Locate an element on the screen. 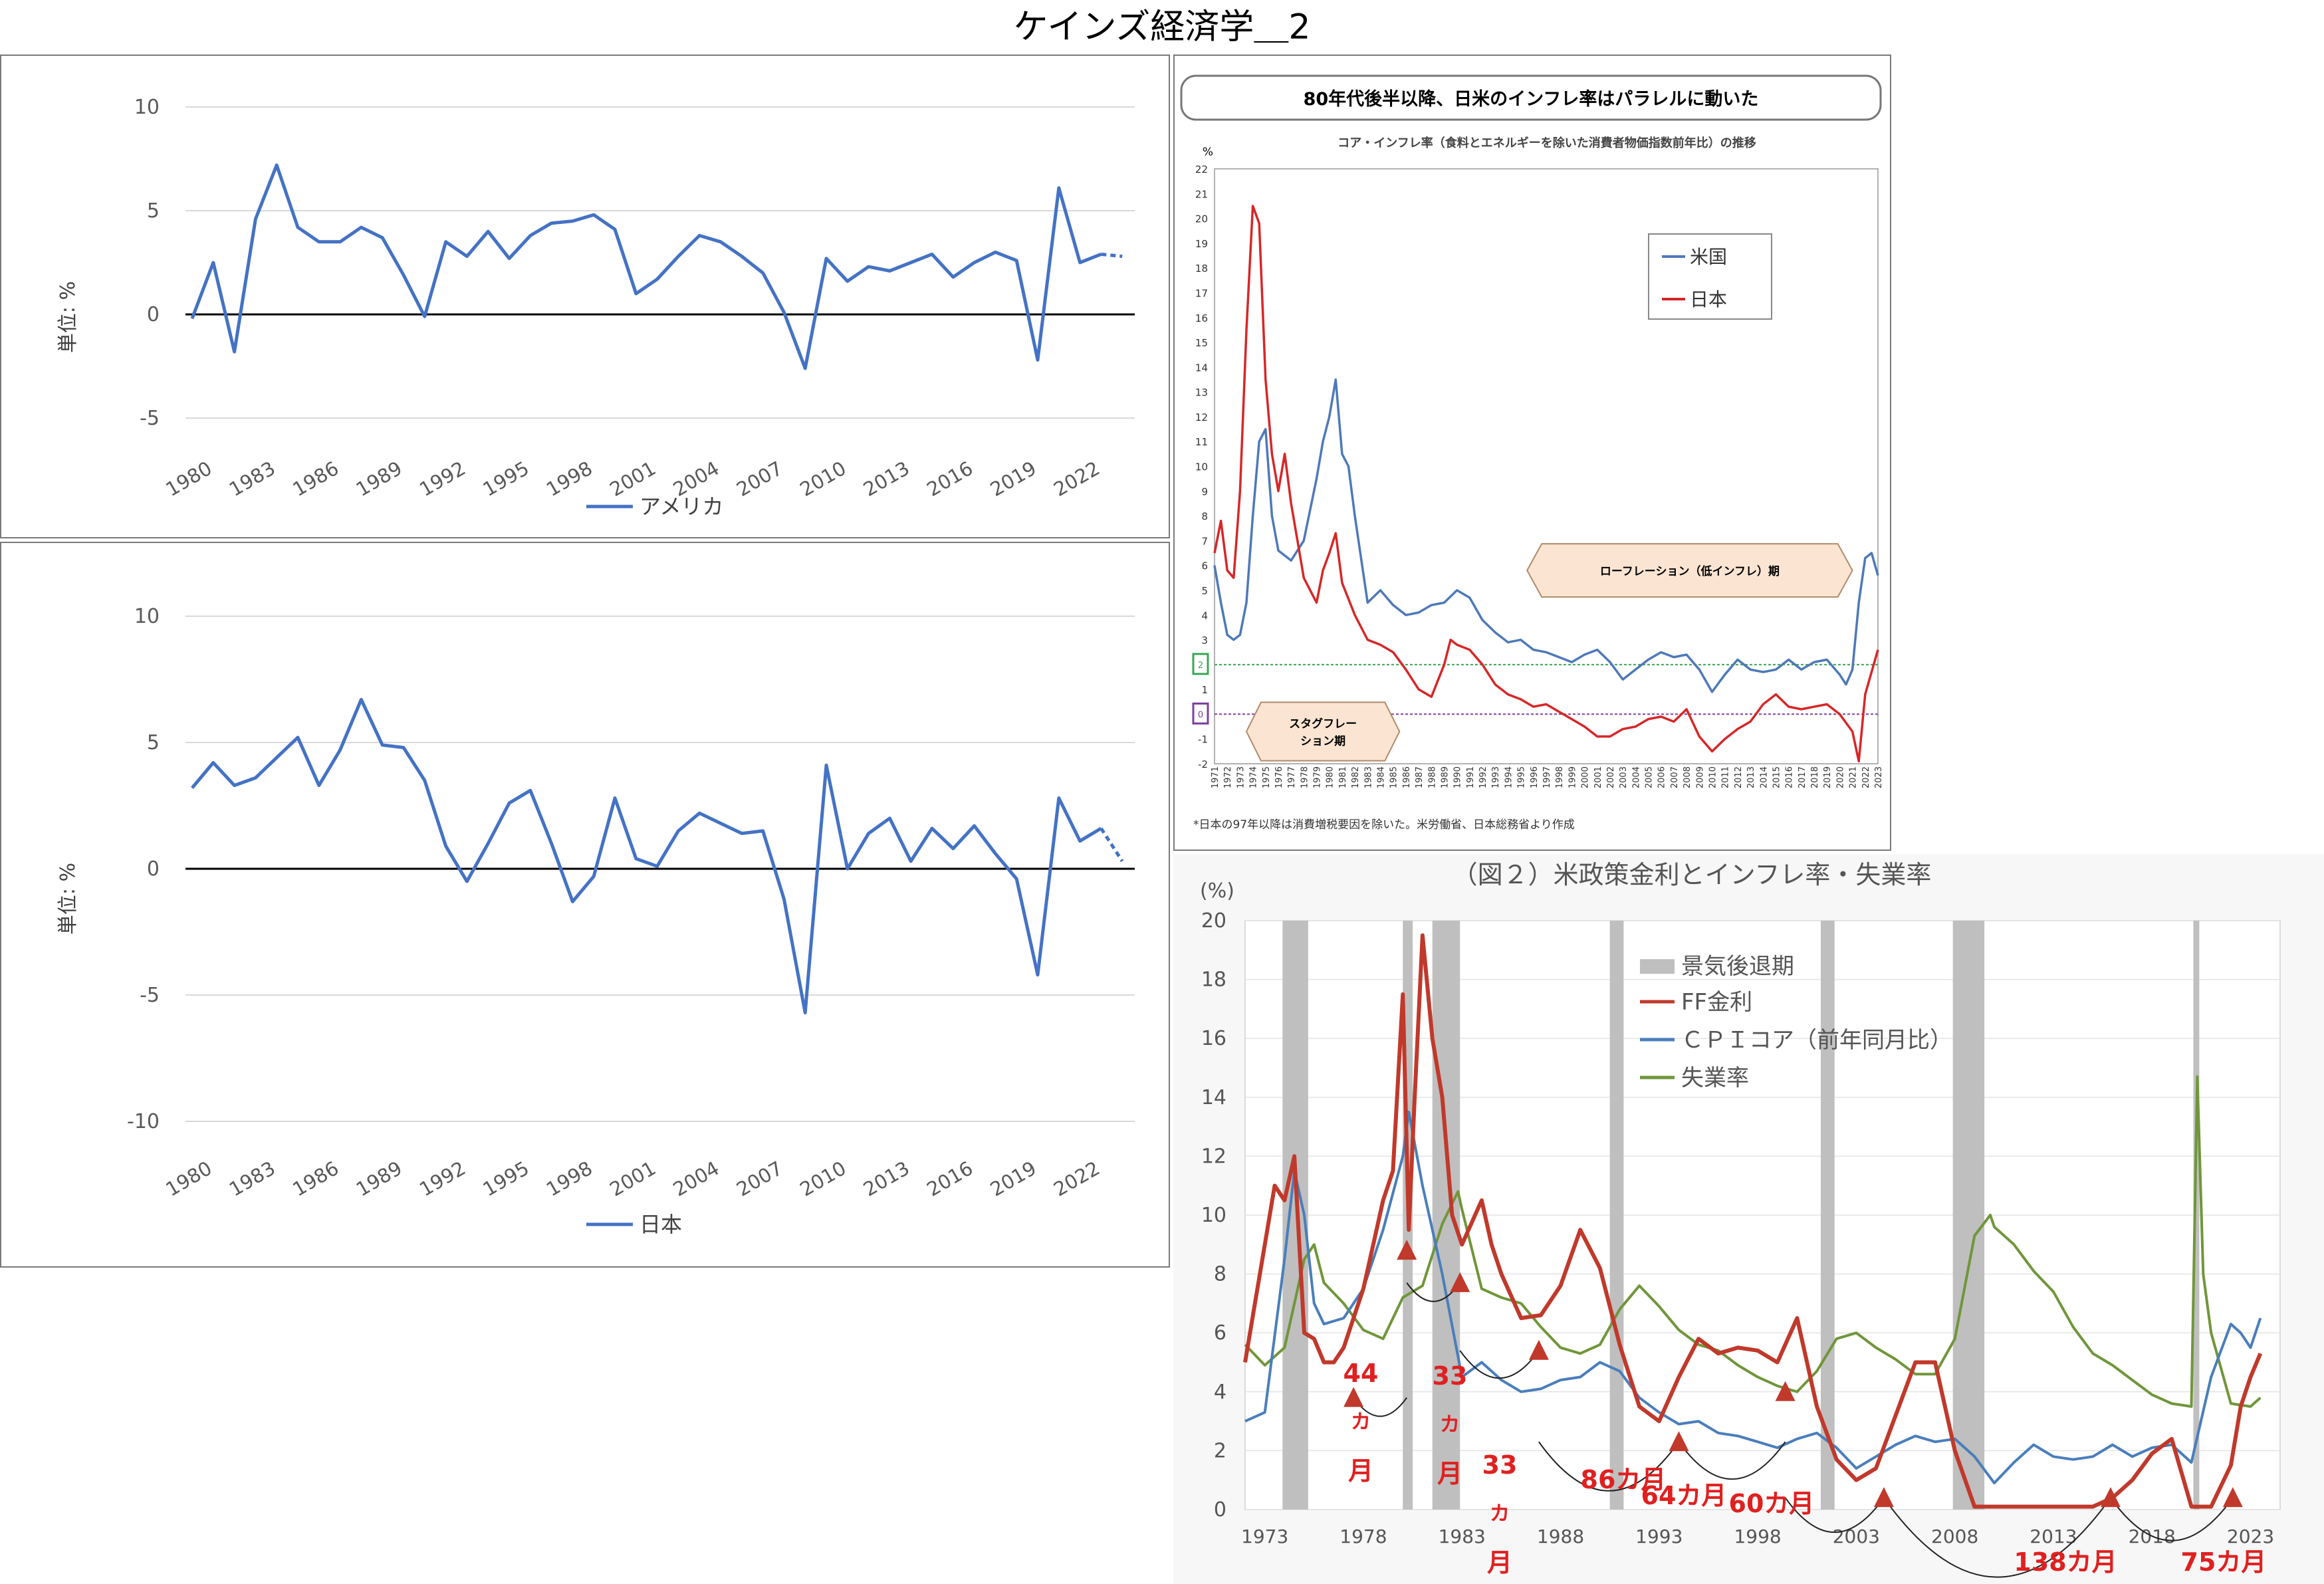 This screenshot has width=2324, height=1584. y-tick-label: 2 is located at coordinates (1220, 1450).